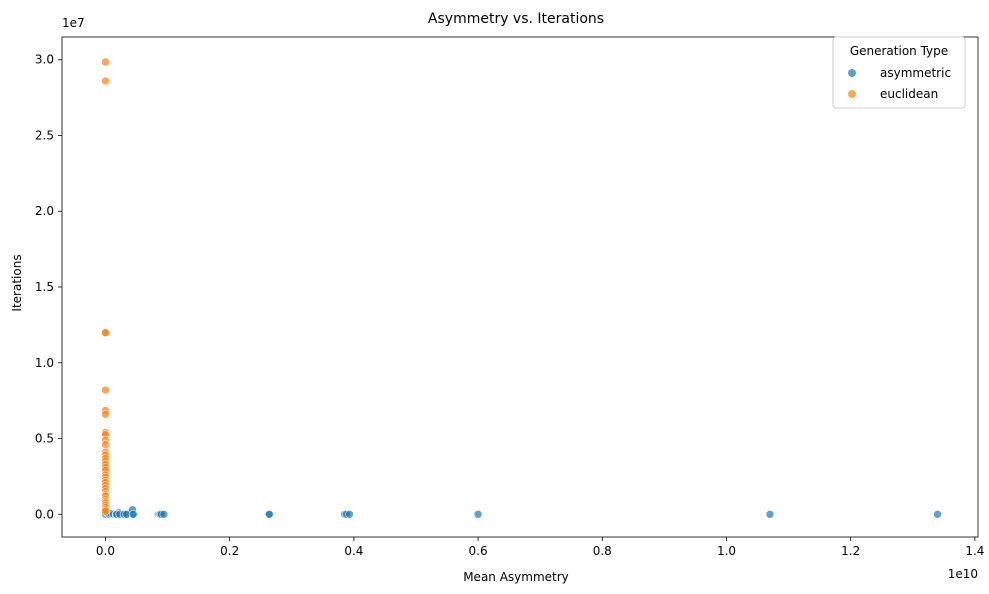 Image resolution: width=989 pixels, height=594 pixels. Describe the element at coordinates (478, 551) in the screenshot. I see `x-tick-label: 0.6` at that location.